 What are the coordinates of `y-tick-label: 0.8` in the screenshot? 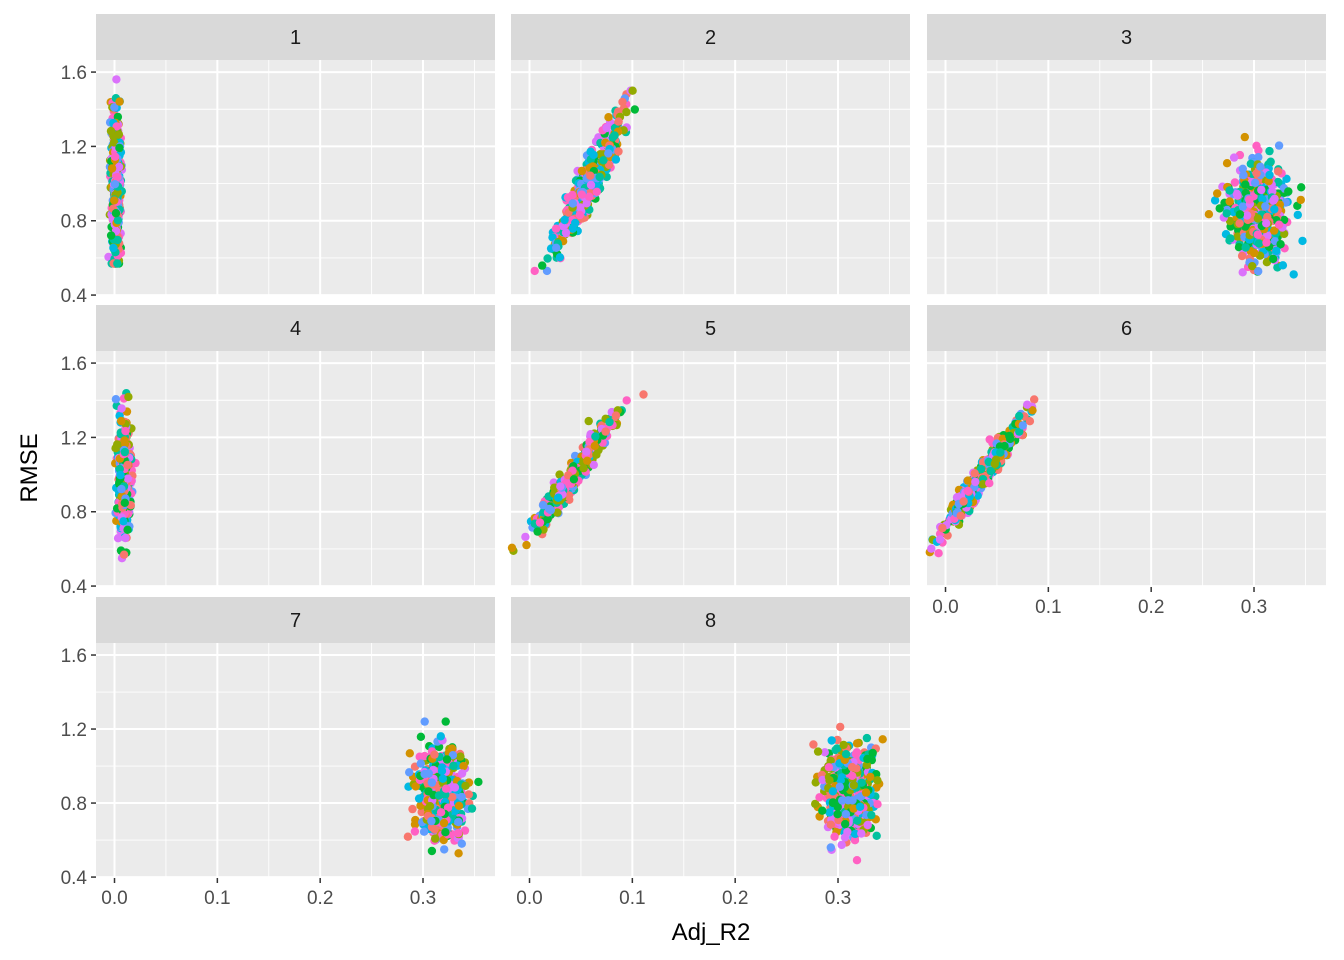 It's located at (74, 804).